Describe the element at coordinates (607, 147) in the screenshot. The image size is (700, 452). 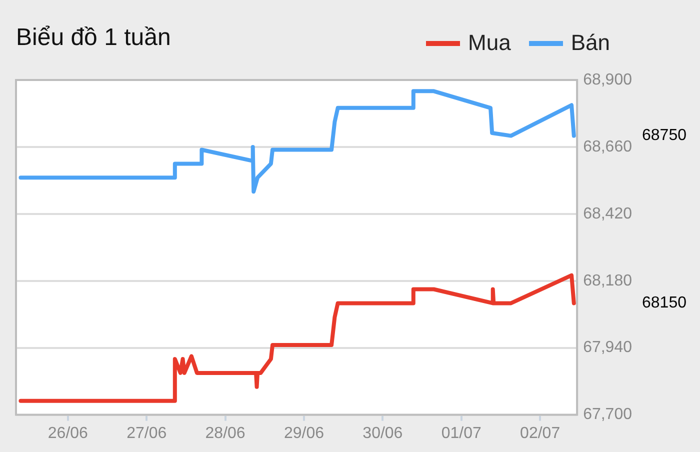
I see `y-tick-label: 68,660` at that location.